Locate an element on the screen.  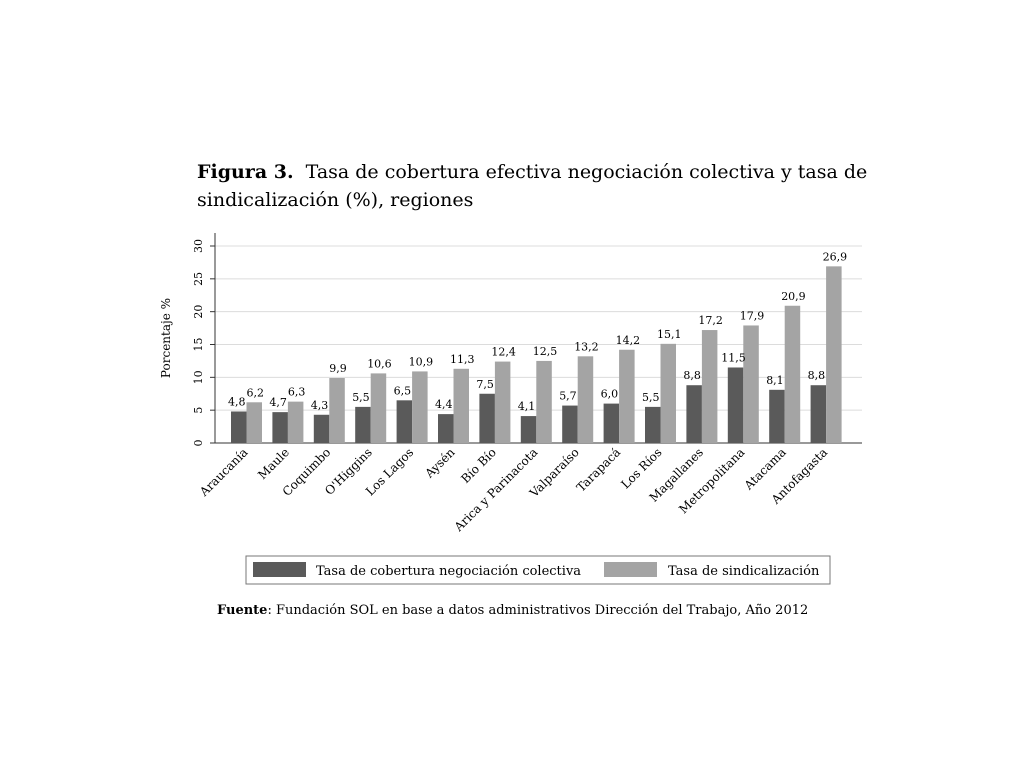
source-label: Fuente is located at coordinates (242, 610).